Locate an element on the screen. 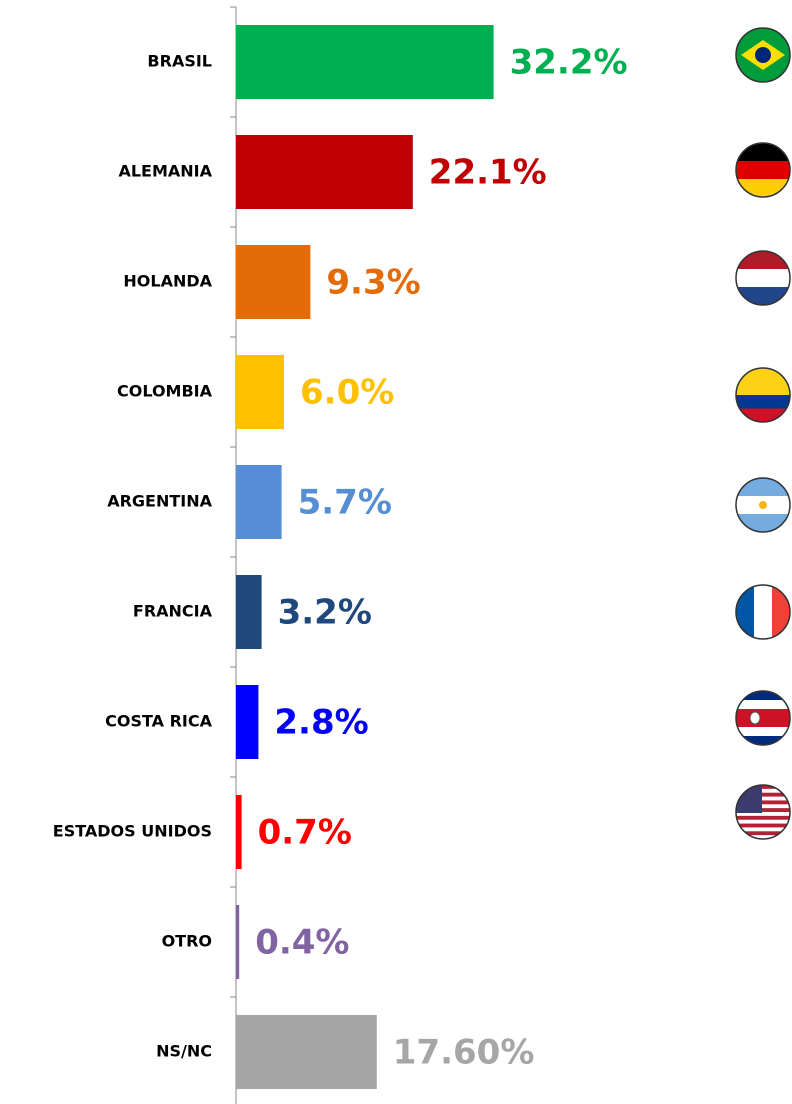 The height and width of the screenshot is (1104, 792). category-label: ESTADOS UNIDOS is located at coordinates (132, 831).